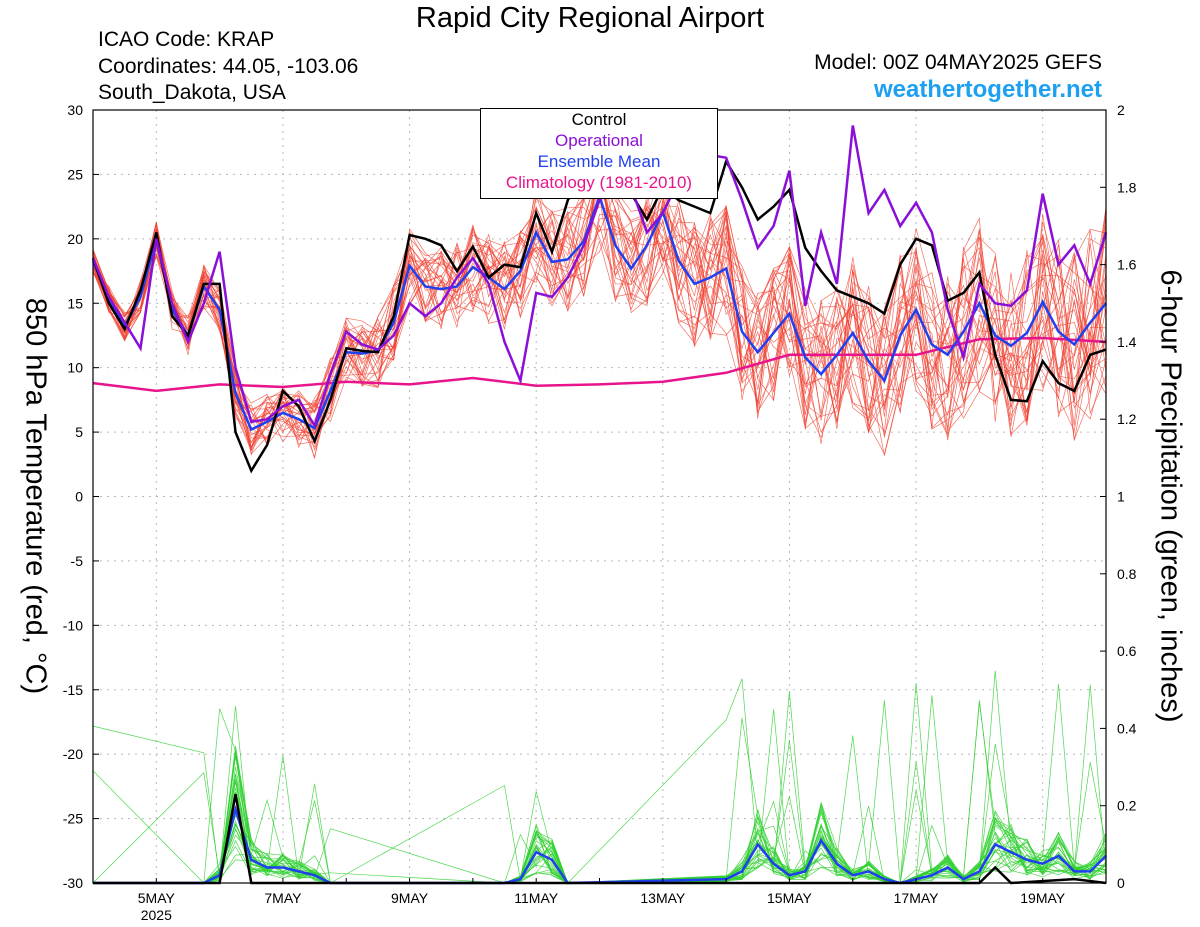 The image size is (1200, 927). I want to click on y2-tick-label: 1.8, so click(1127, 187).